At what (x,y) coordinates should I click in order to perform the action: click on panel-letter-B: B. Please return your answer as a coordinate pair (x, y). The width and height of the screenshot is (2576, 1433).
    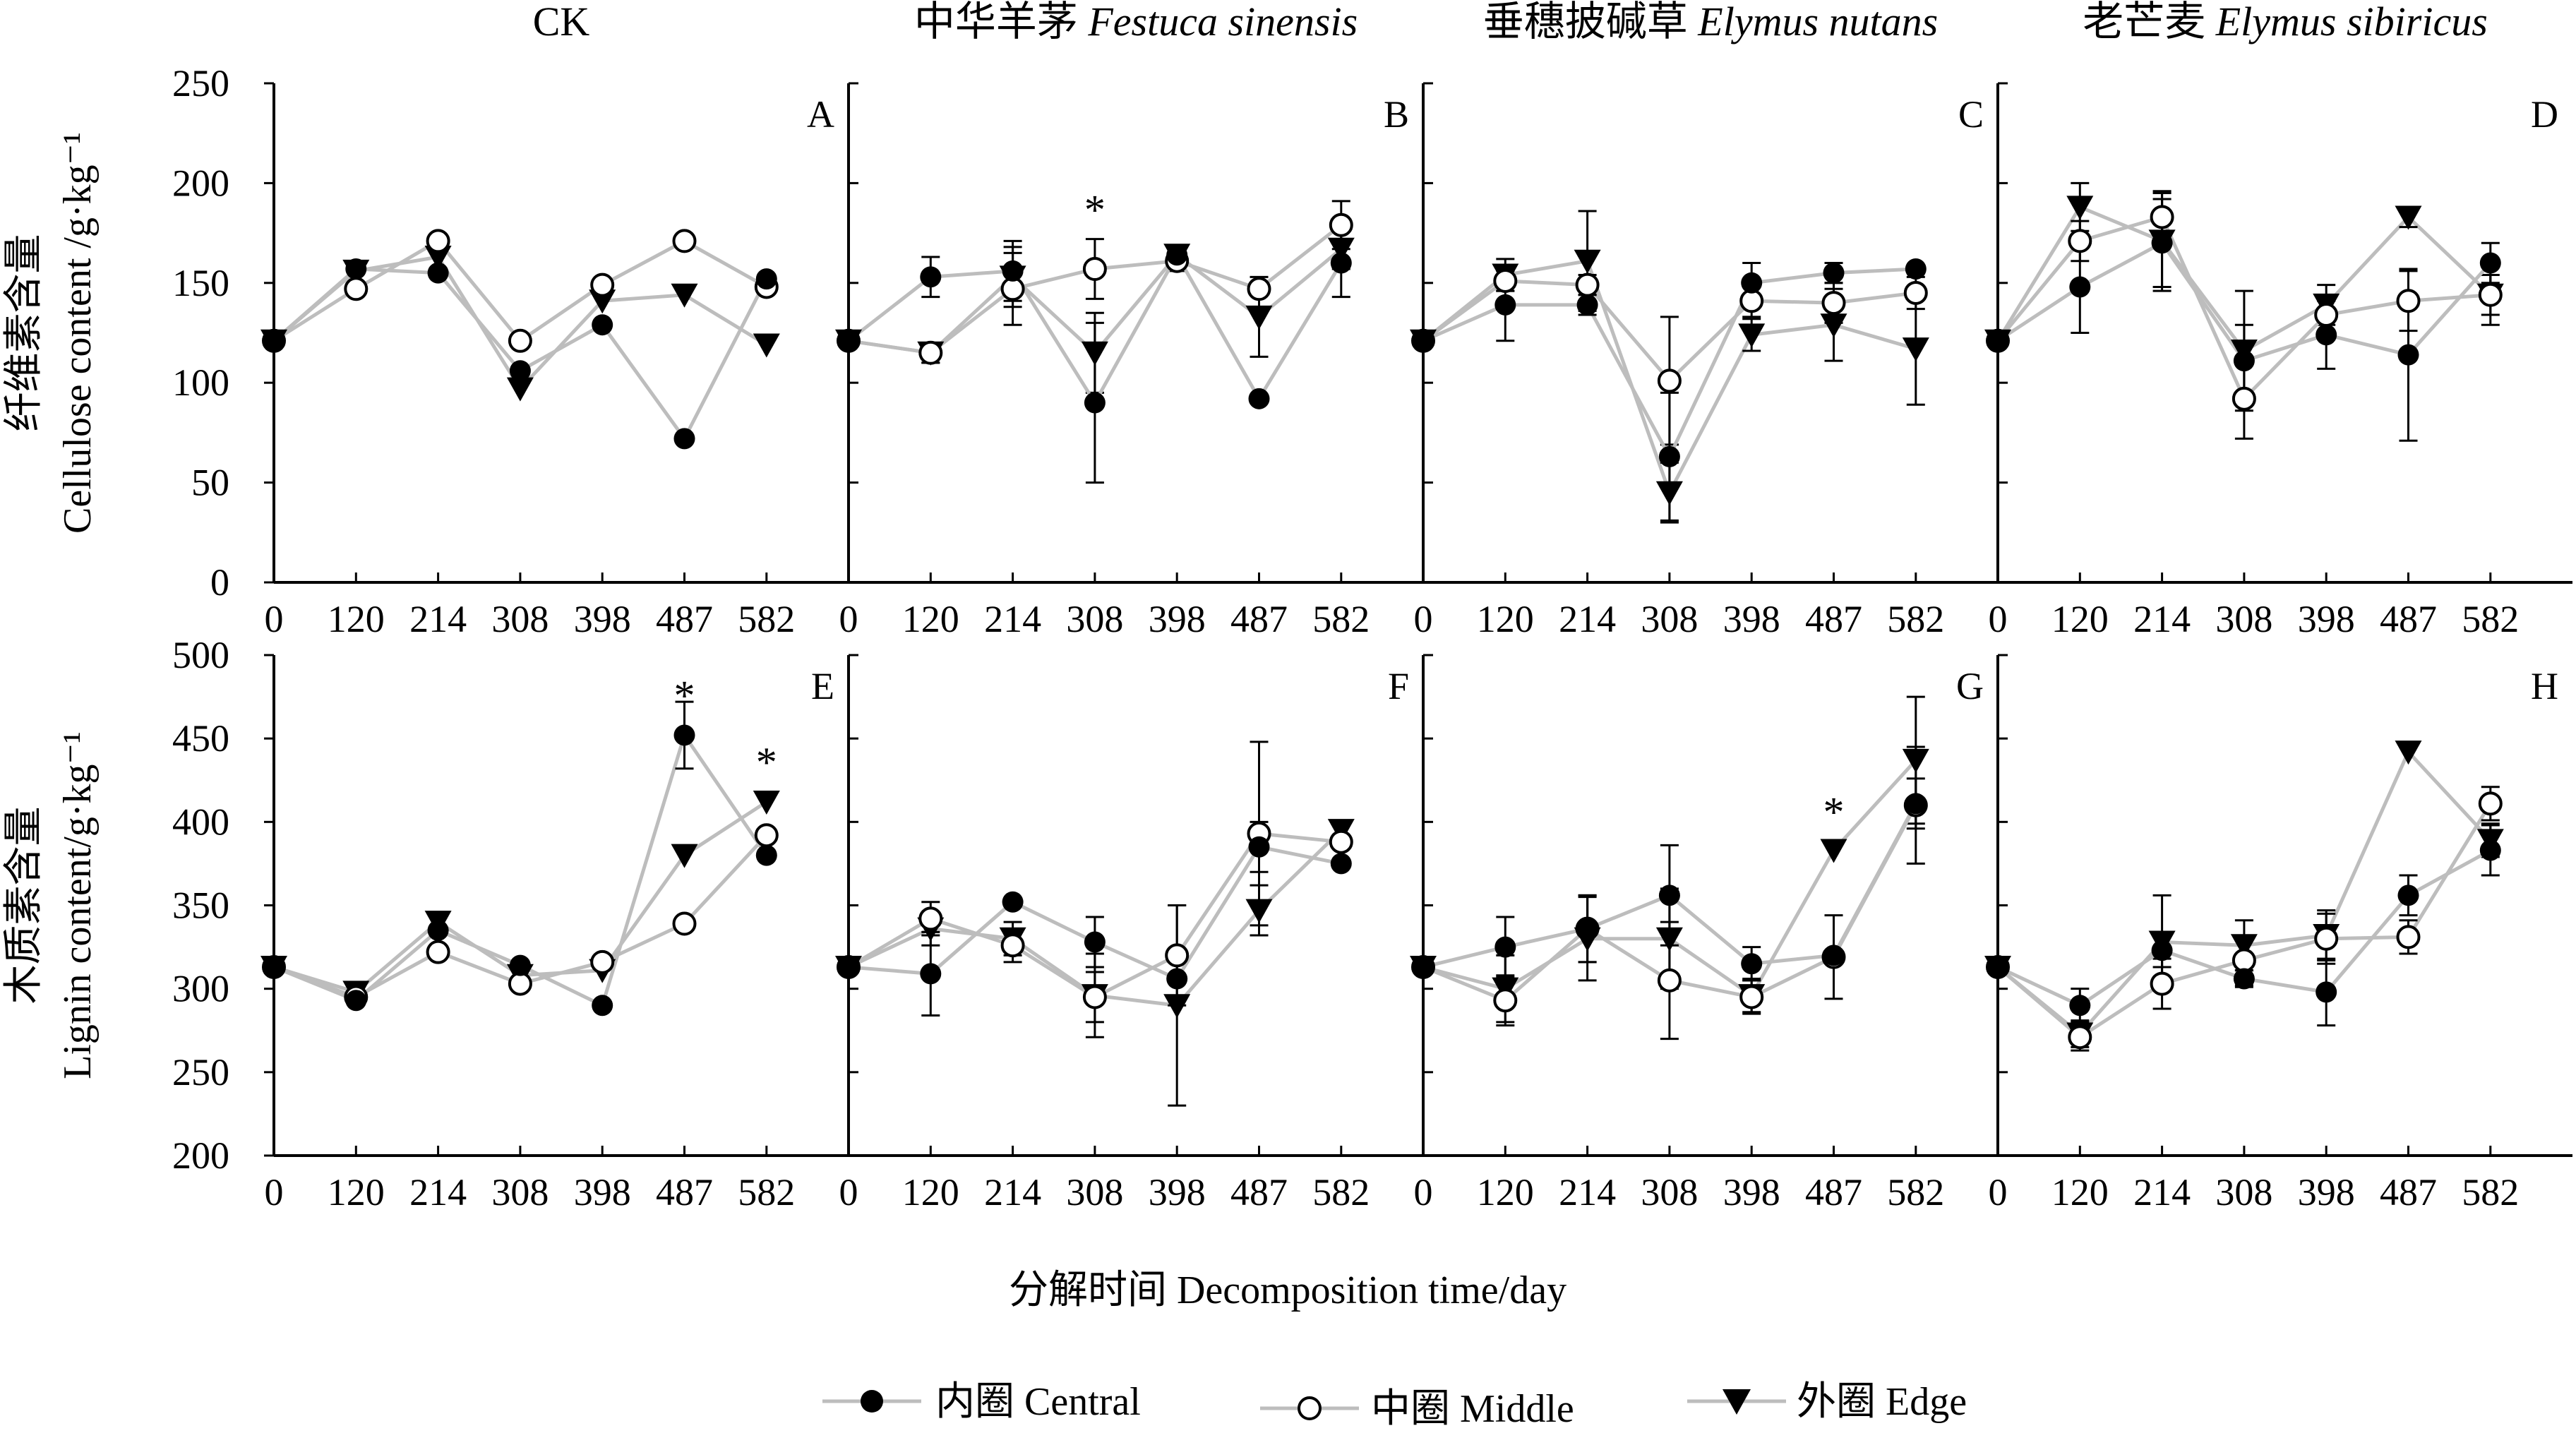
    Looking at the image, I should click on (1396, 114).